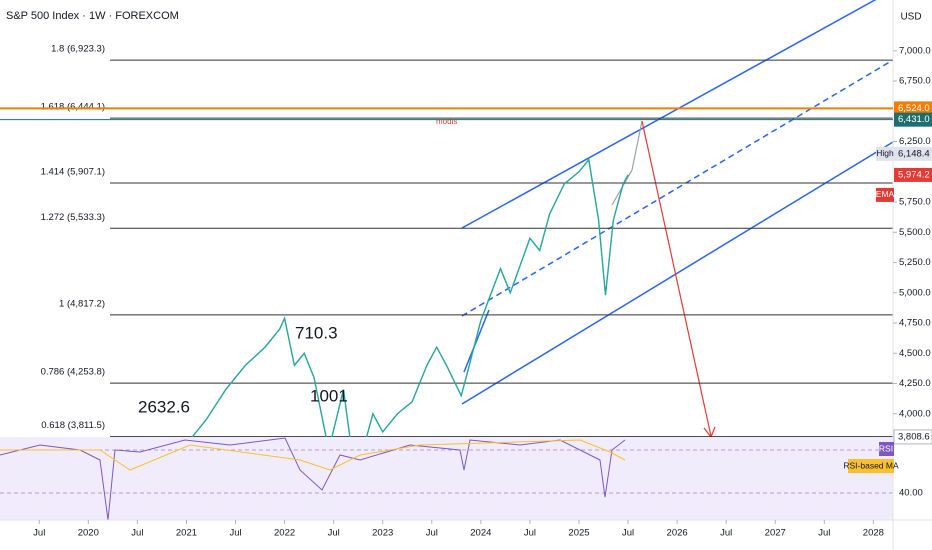 This screenshot has width=932, height=550. What do you see at coordinates (82, 303) in the screenshot?
I see `fib-label: 1 (4,817.2)` at bounding box center [82, 303].